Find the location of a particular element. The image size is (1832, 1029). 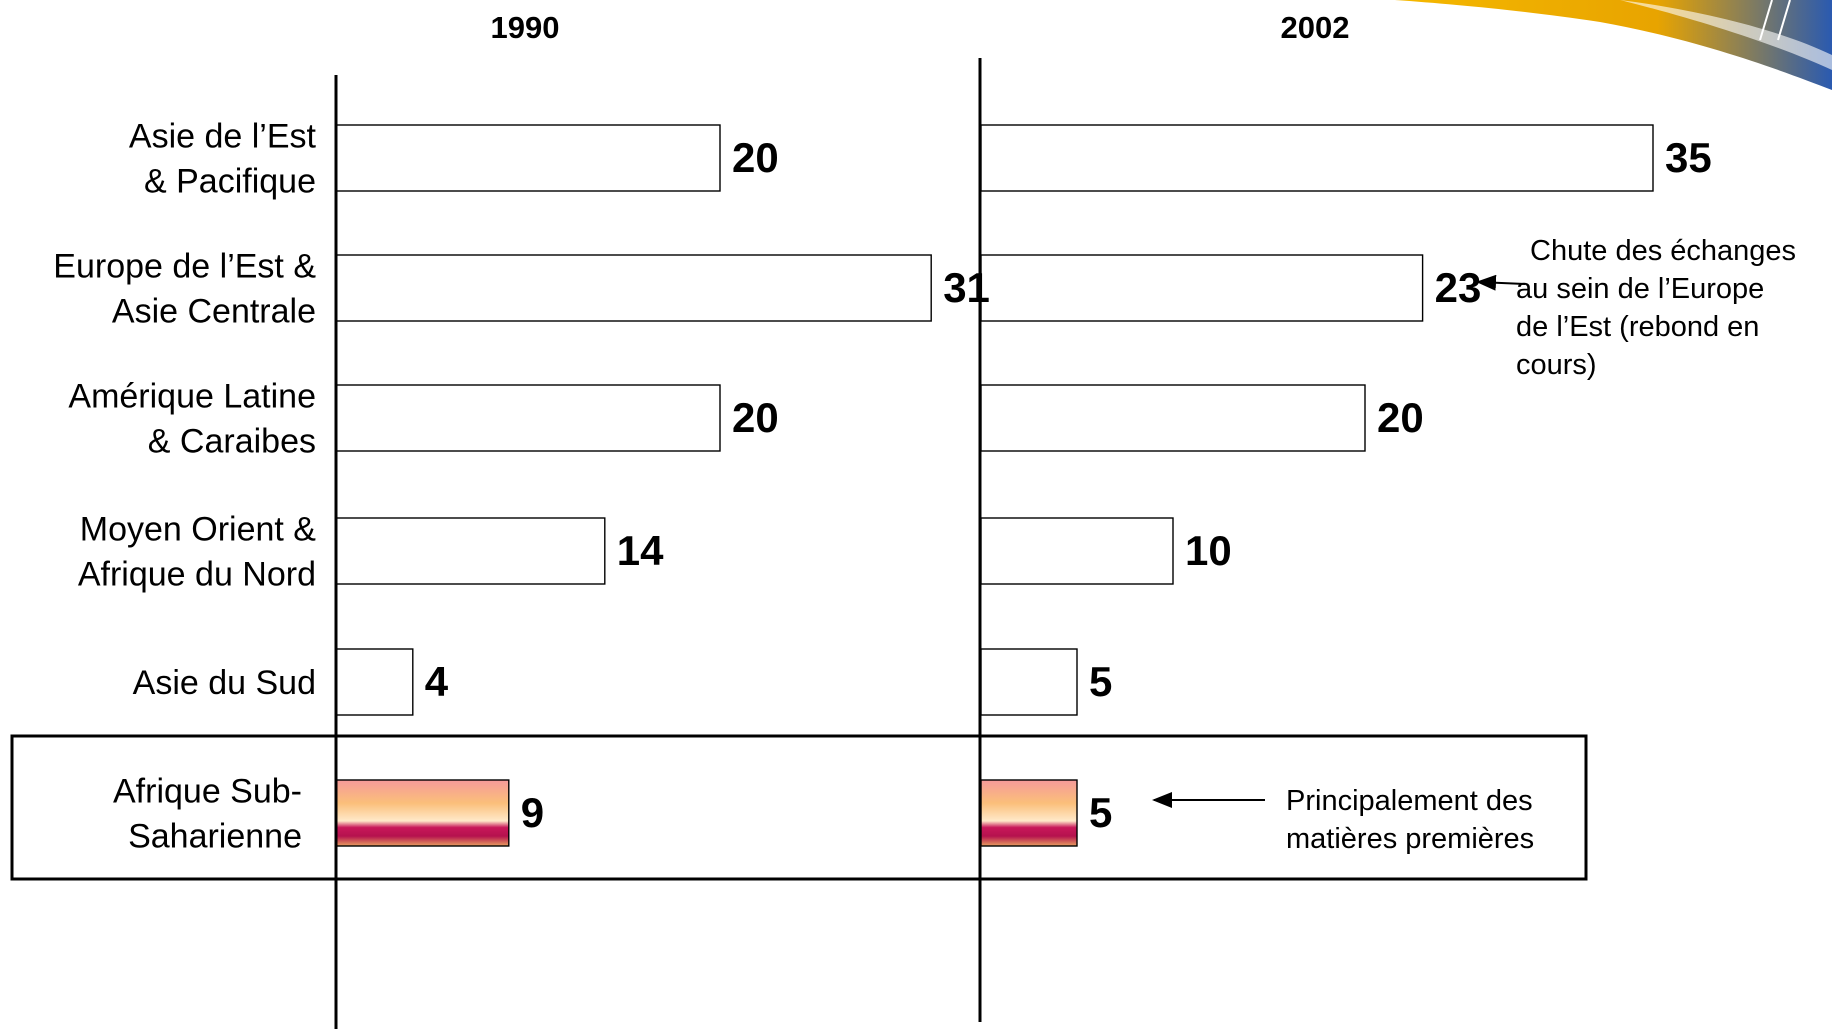

value-label: 23 is located at coordinates (1458, 287).